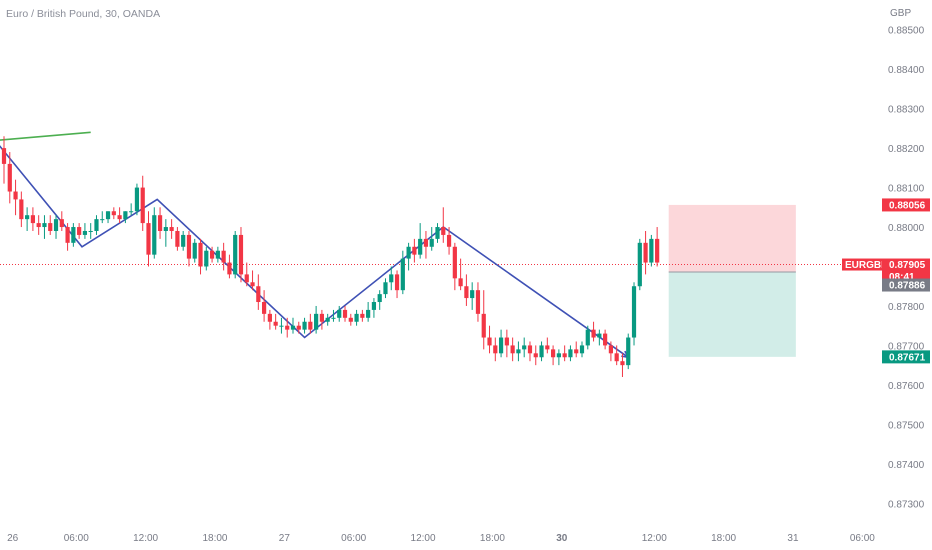 This screenshot has width=932, height=550. Describe the element at coordinates (906, 149) in the screenshot. I see `y-tick-label: 0.88200` at that location.